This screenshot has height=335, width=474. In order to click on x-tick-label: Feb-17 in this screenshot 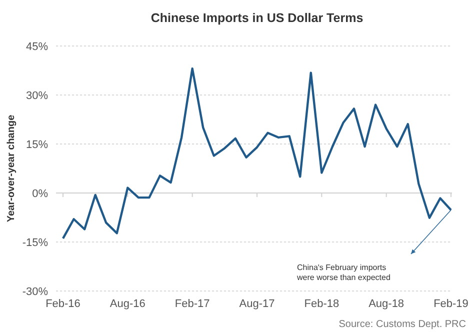, I will do `click(192, 304)`.